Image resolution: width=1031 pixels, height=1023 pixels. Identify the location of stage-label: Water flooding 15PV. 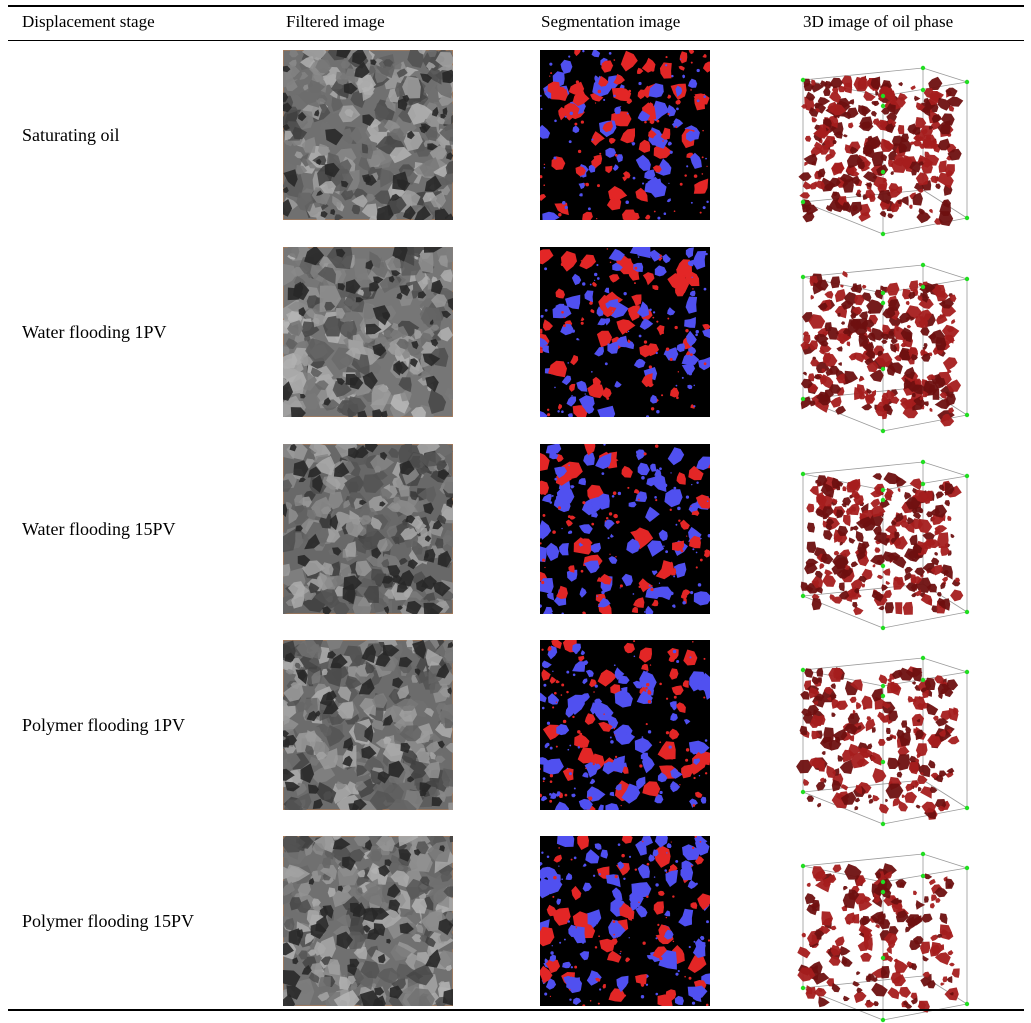
(99, 529).